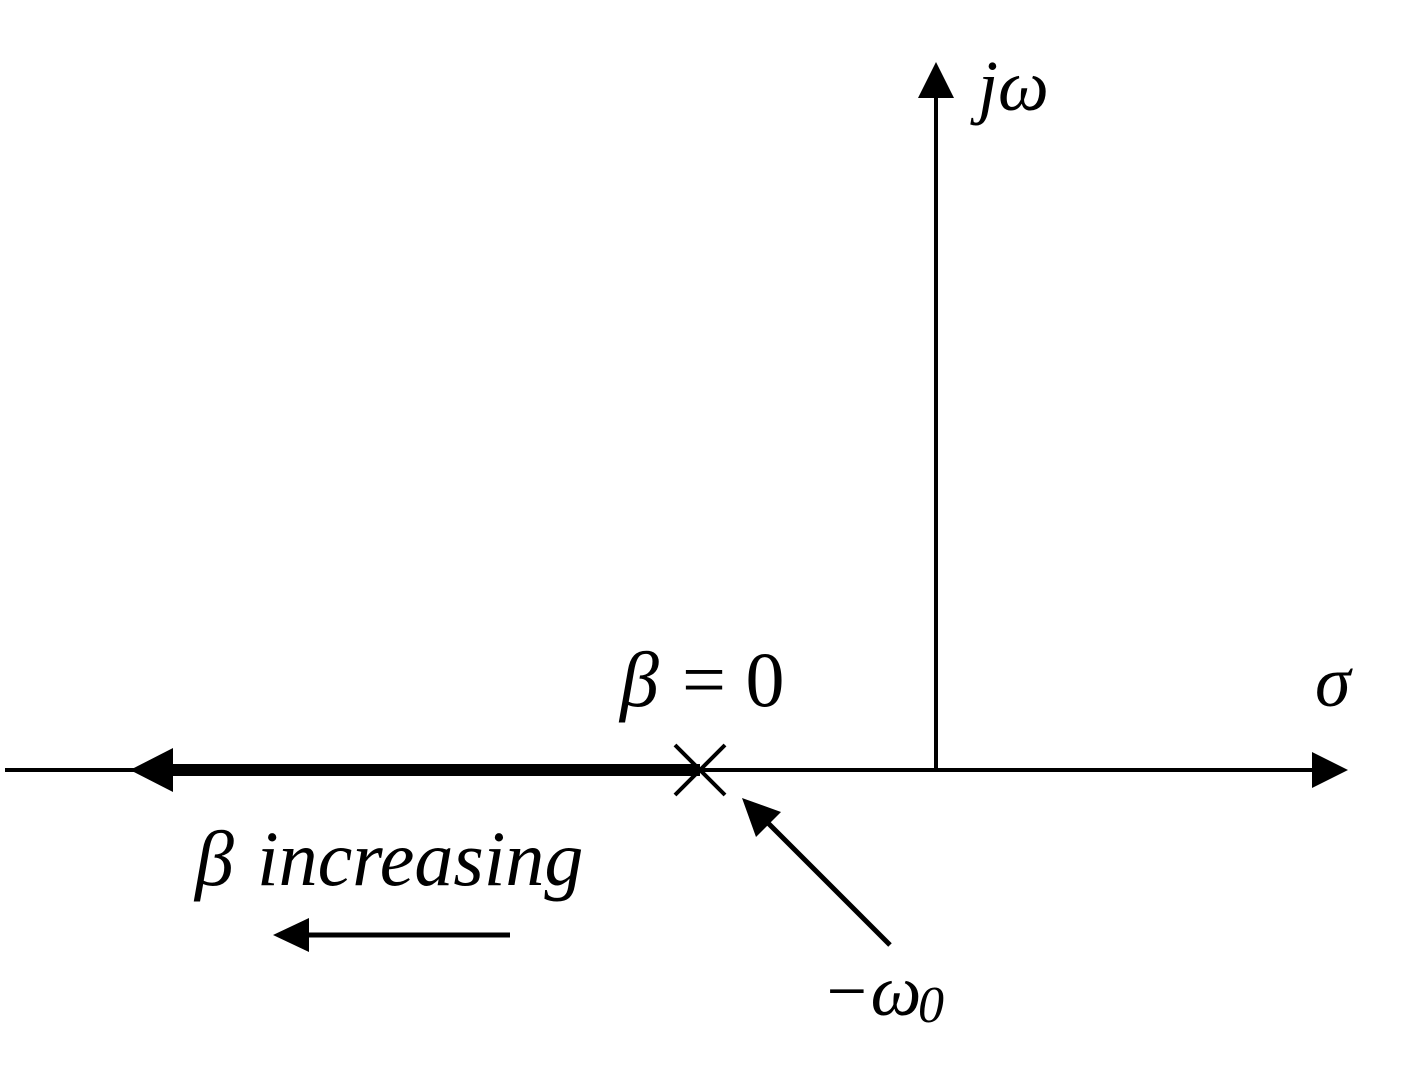  I want to click on pole-pointer-arrowhead, so click(761, 817).